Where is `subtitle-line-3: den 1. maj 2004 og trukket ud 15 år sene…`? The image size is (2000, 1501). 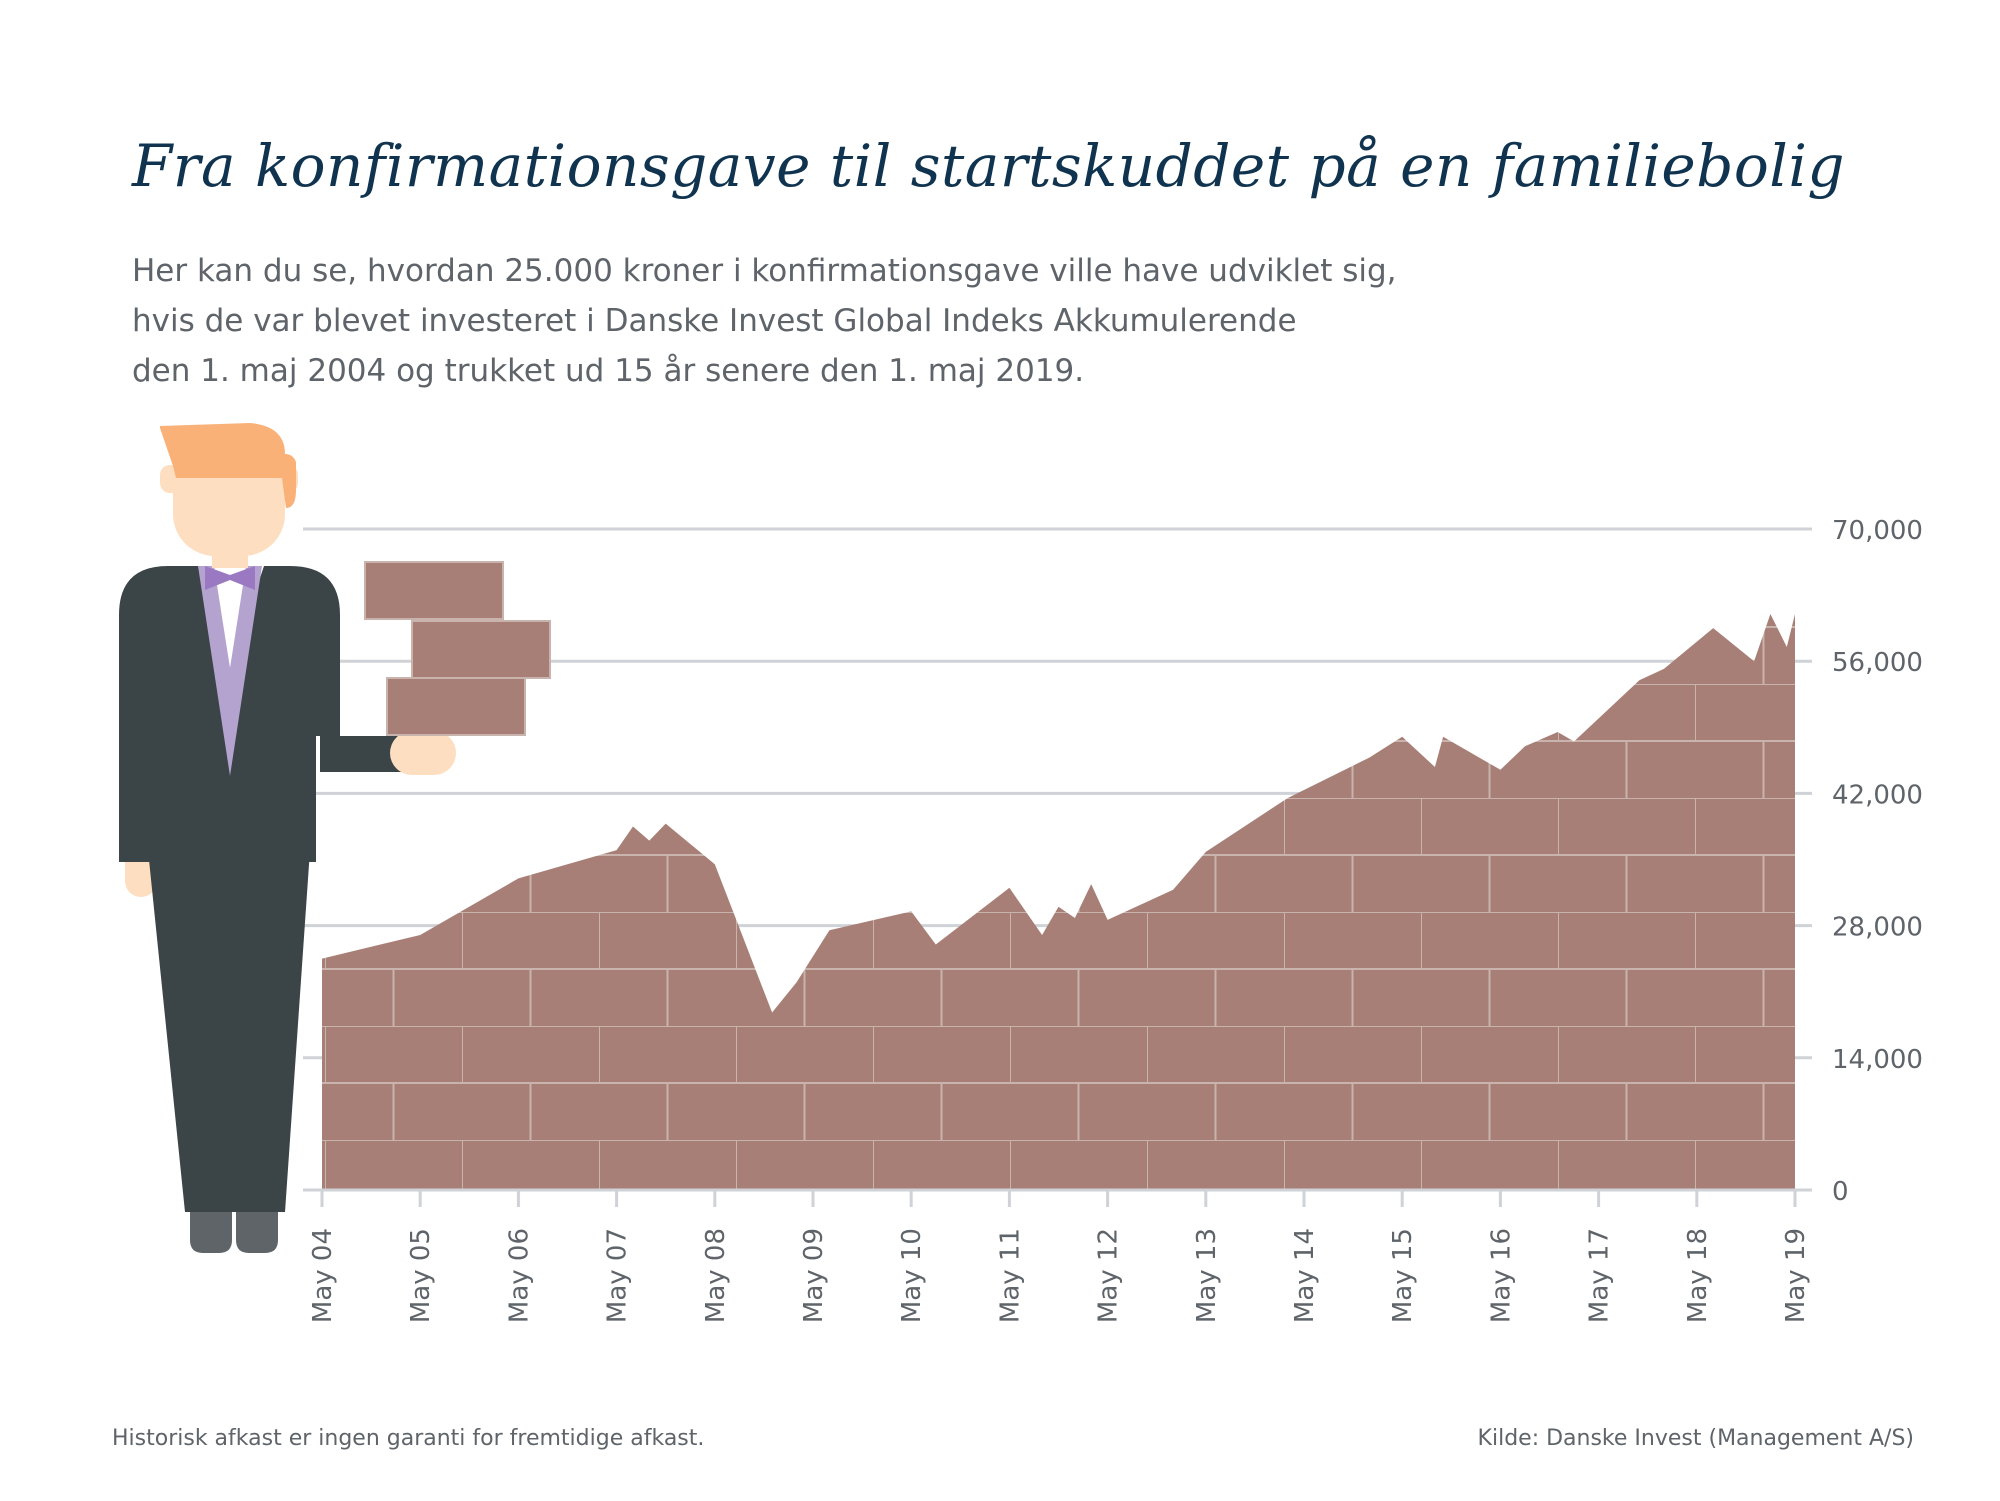
subtitle-line-3: den 1. maj 2004 og trukket ud 15 år sene… is located at coordinates (608, 371).